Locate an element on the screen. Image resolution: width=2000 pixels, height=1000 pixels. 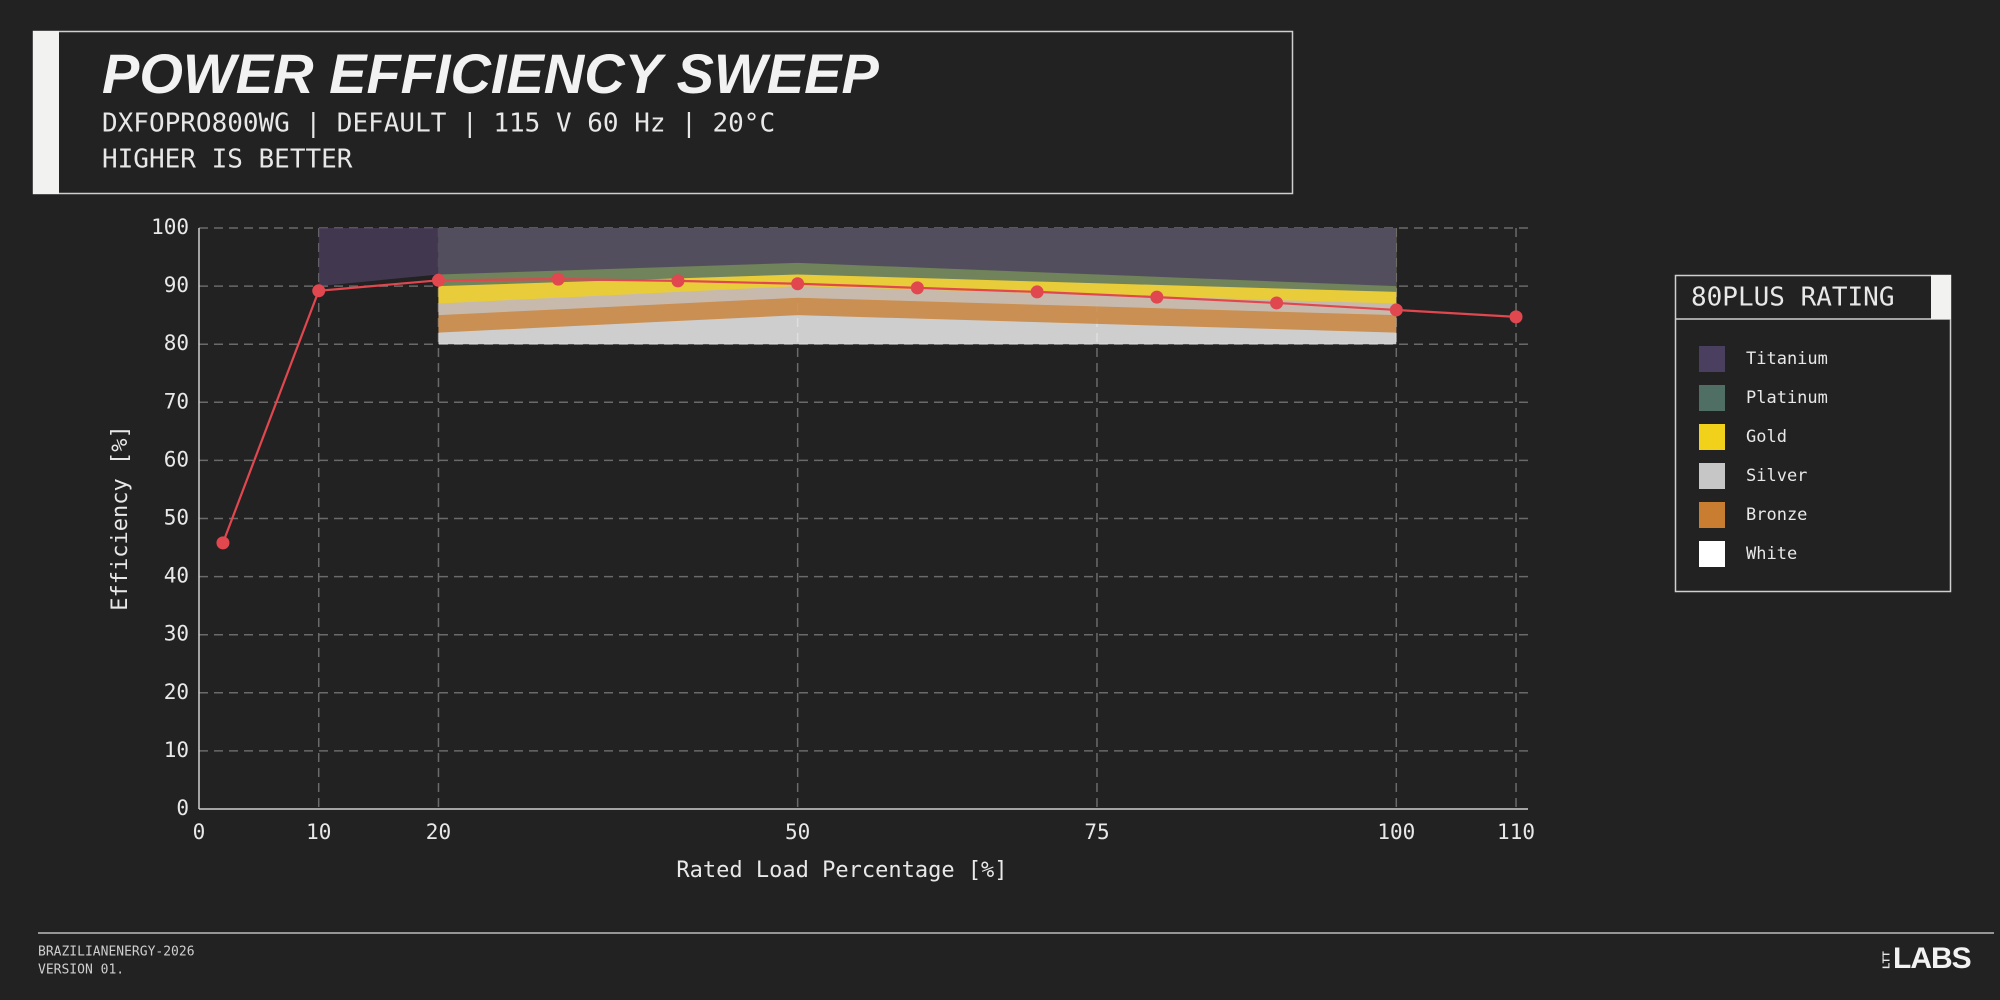
y-tick-label: 100 is located at coordinates (170, 227).